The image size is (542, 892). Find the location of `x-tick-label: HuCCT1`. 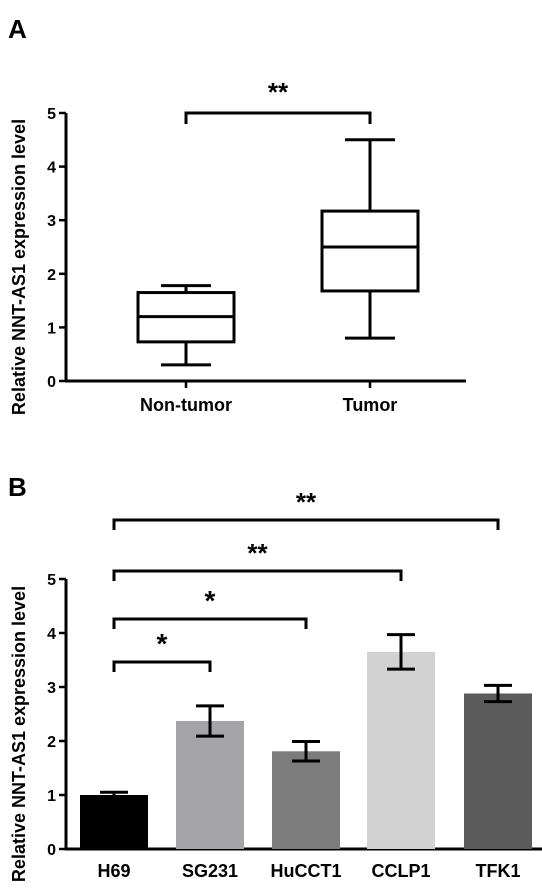

x-tick-label: HuCCT1 is located at coordinates (306, 871).